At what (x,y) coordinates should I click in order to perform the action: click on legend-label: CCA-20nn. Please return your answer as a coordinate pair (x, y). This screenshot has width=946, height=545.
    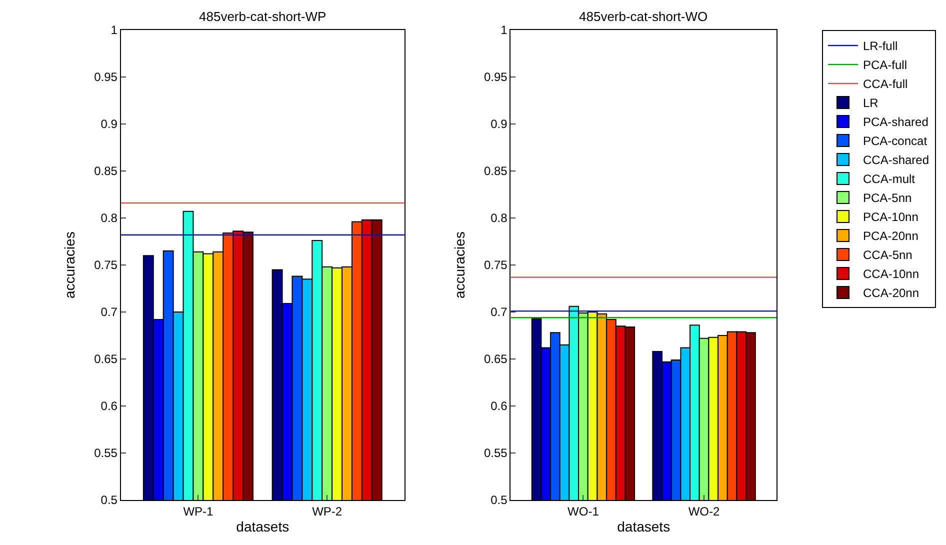
    Looking at the image, I should click on (891, 293).